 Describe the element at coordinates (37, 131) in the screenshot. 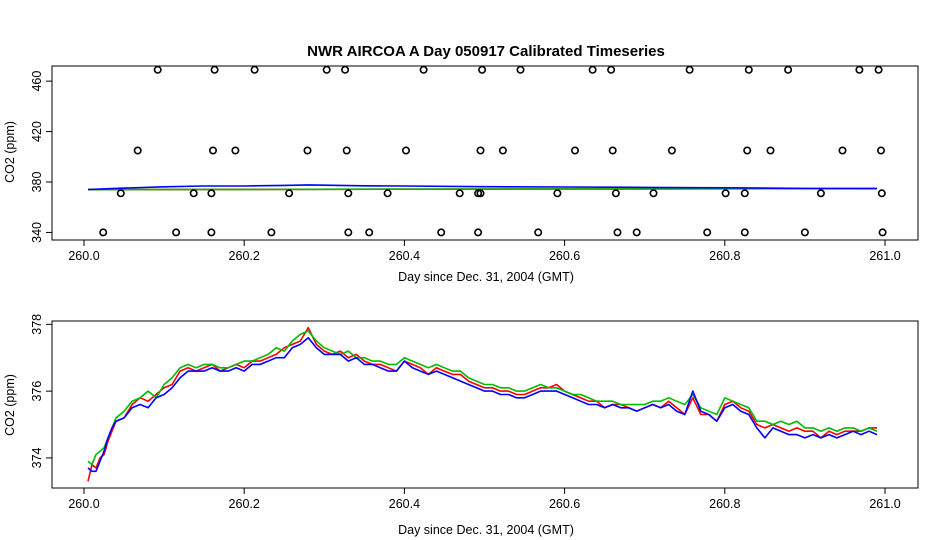

I see `y-tick-label: 420` at that location.